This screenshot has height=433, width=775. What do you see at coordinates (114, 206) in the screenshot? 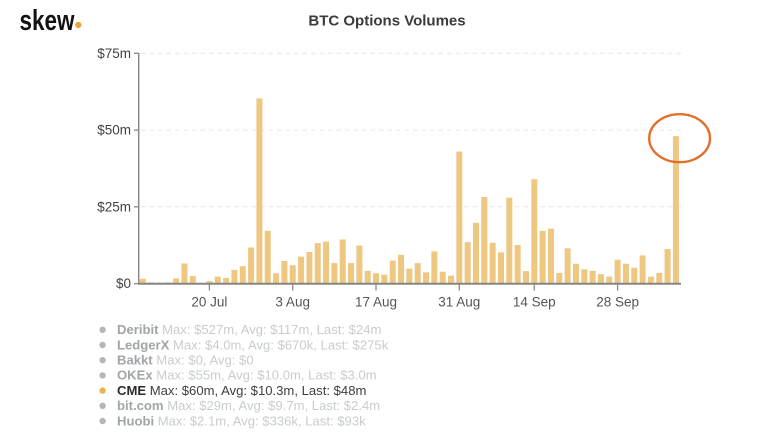
I see `svg-text: $25m` at bounding box center [114, 206].